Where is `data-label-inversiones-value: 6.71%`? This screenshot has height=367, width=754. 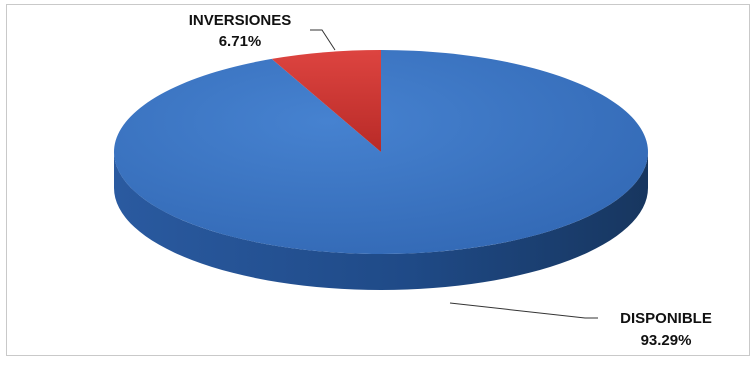 data-label-inversiones-value: 6.71% is located at coordinates (240, 41).